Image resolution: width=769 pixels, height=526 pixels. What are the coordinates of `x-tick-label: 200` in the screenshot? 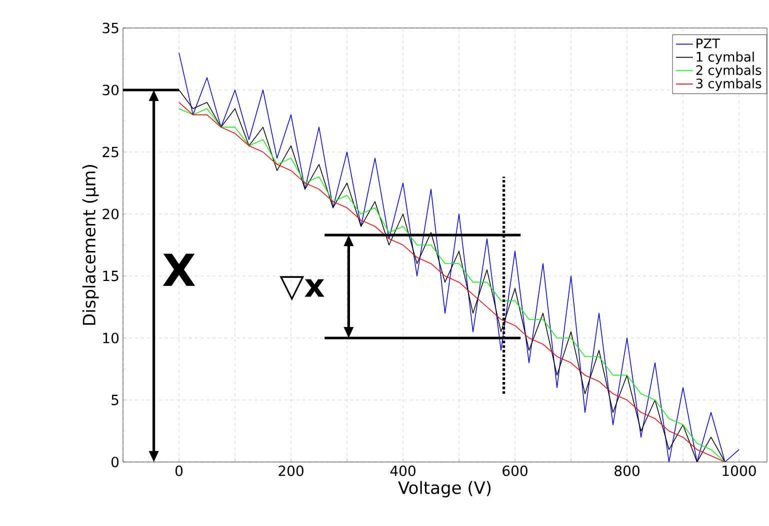 It's located at (291, 471).